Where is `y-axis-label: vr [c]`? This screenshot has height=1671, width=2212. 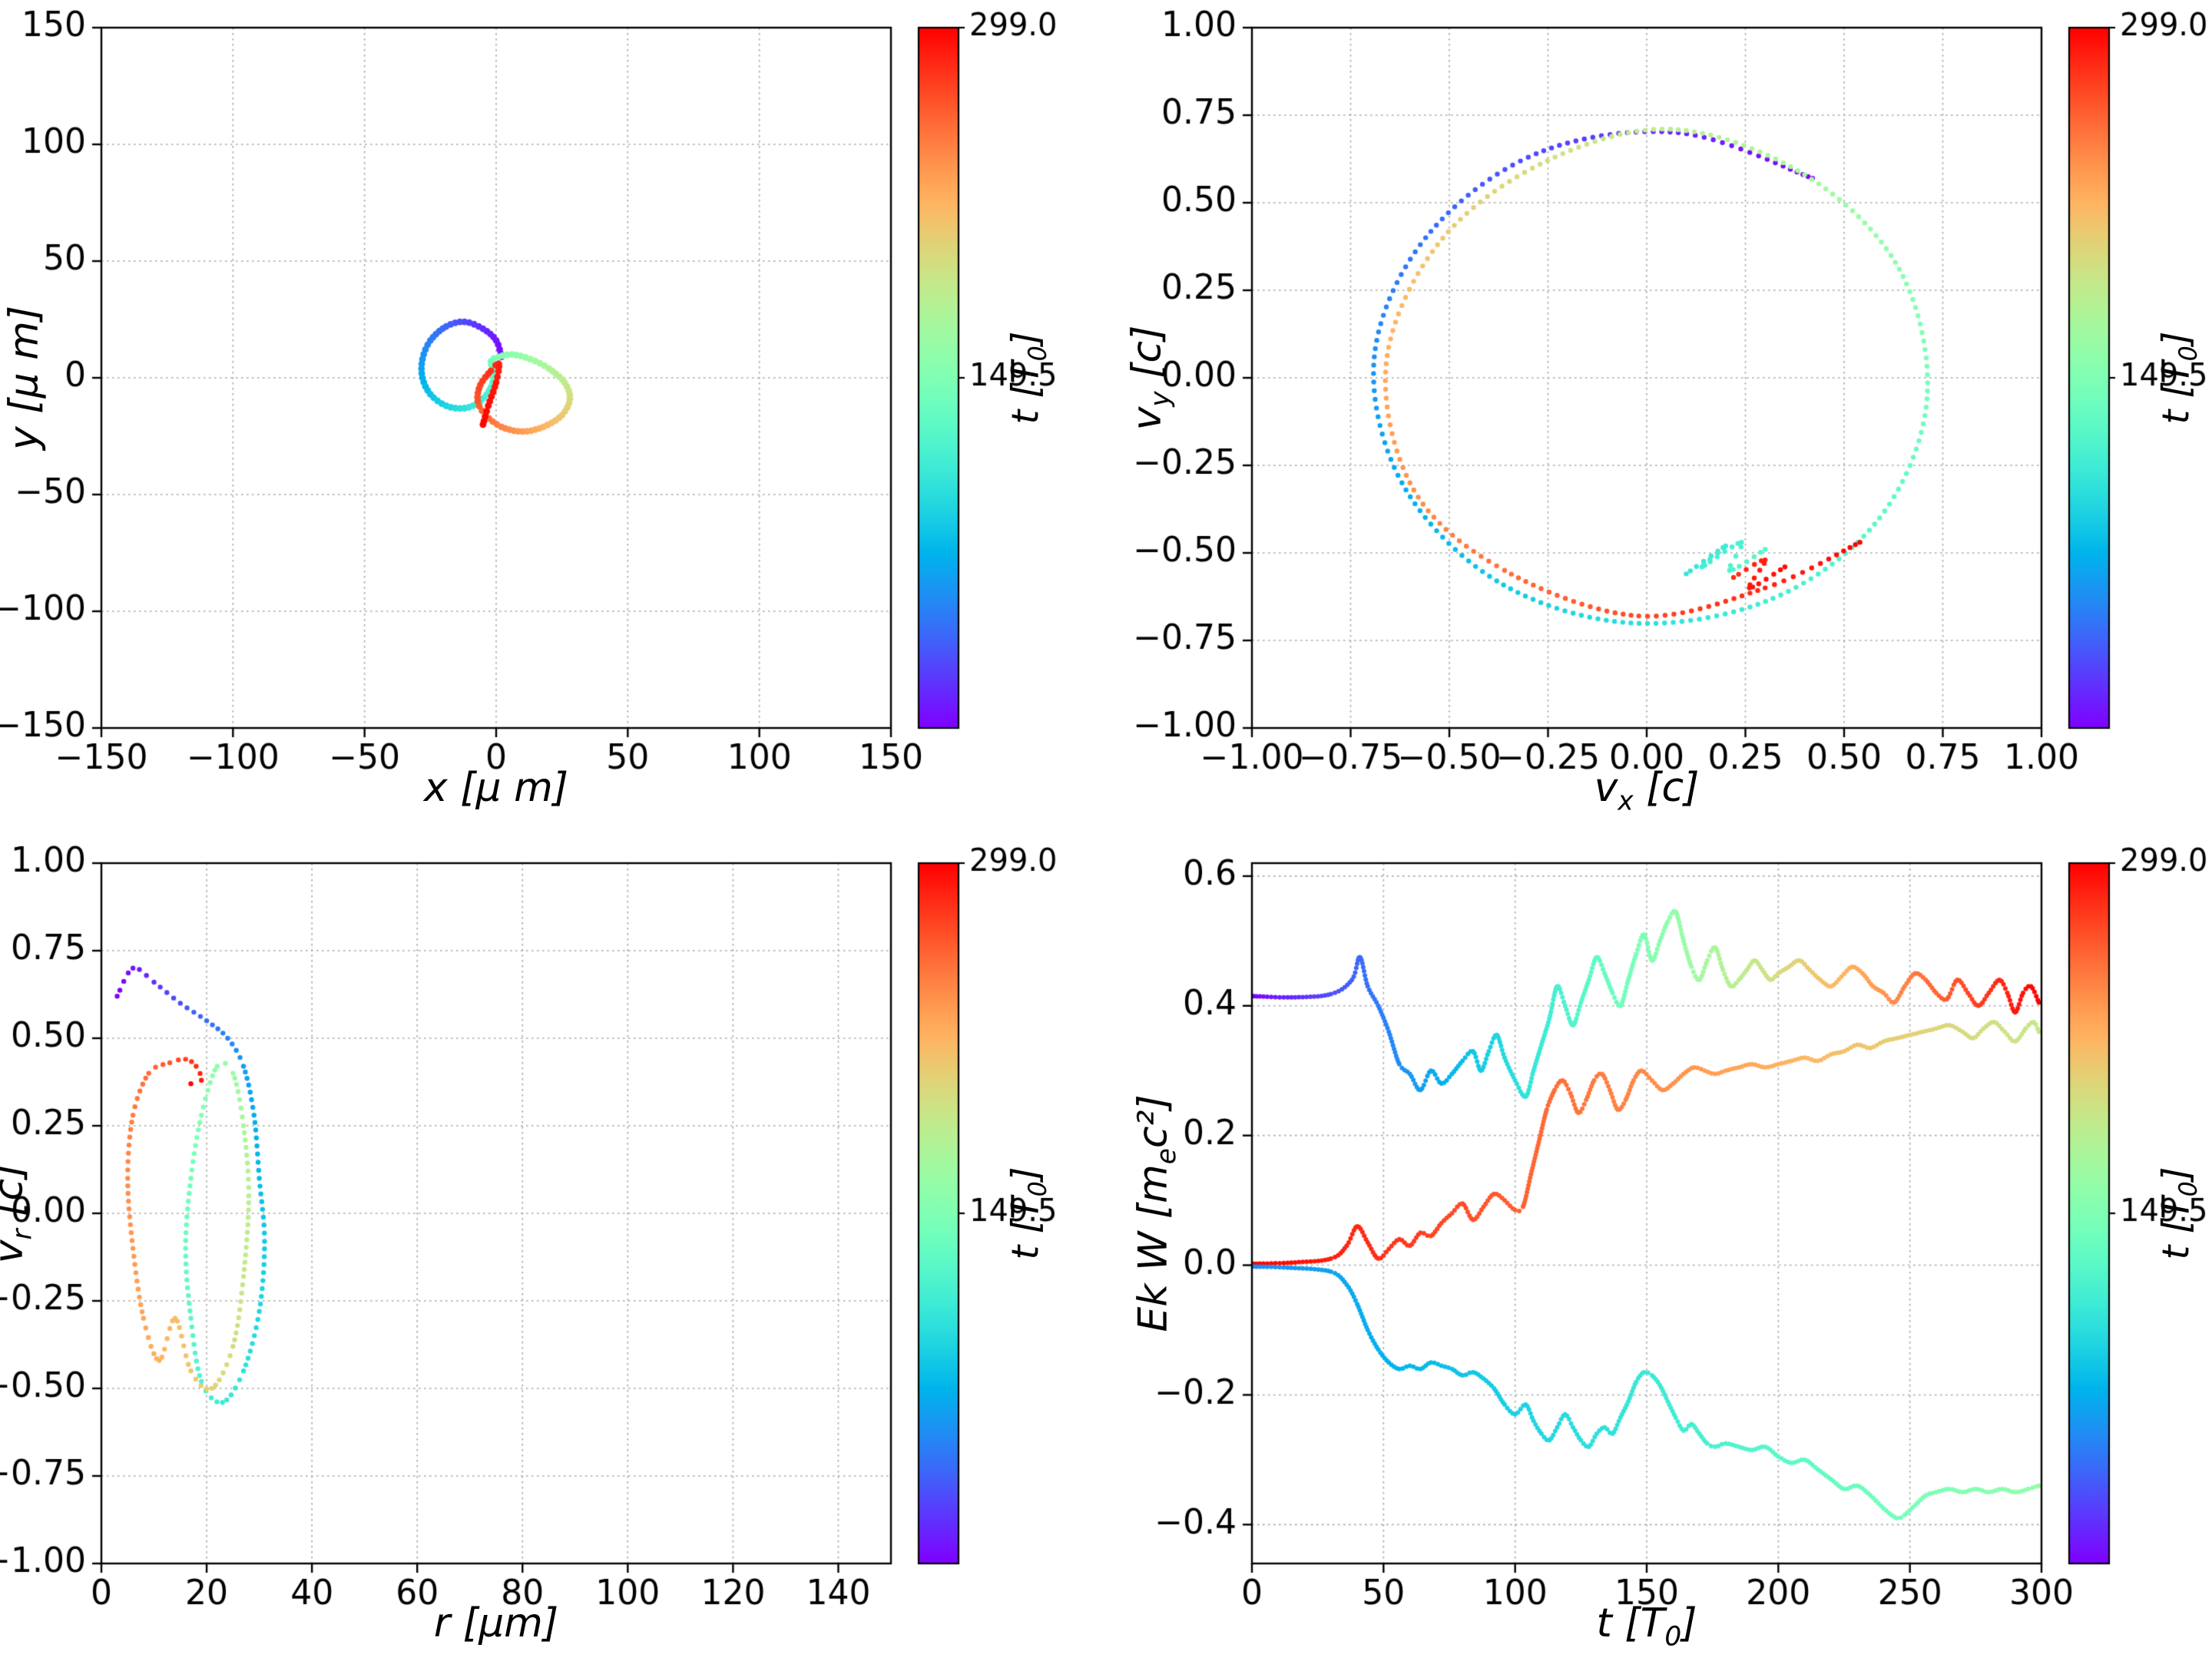
y-axis-label: vr [c] is located at coordinates (19, 1213).